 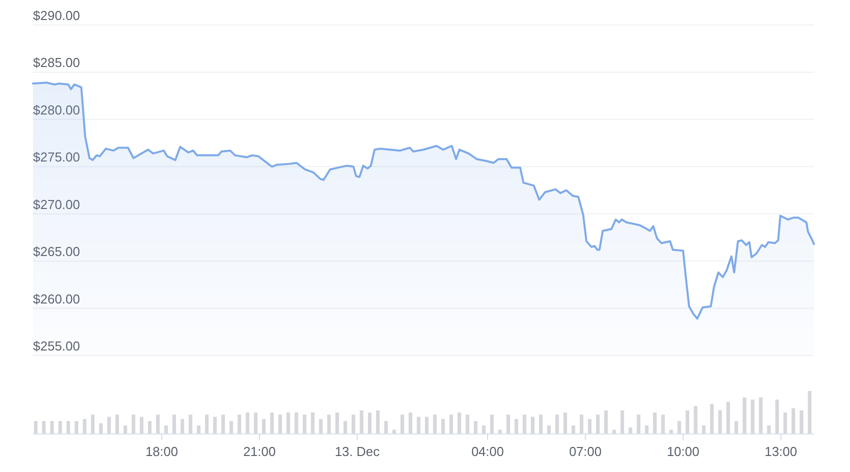 What do you see at coordinates (585, 451) in the screenshot?
I see `x-tick-label: 07:00` at bounding box center [585, 451].